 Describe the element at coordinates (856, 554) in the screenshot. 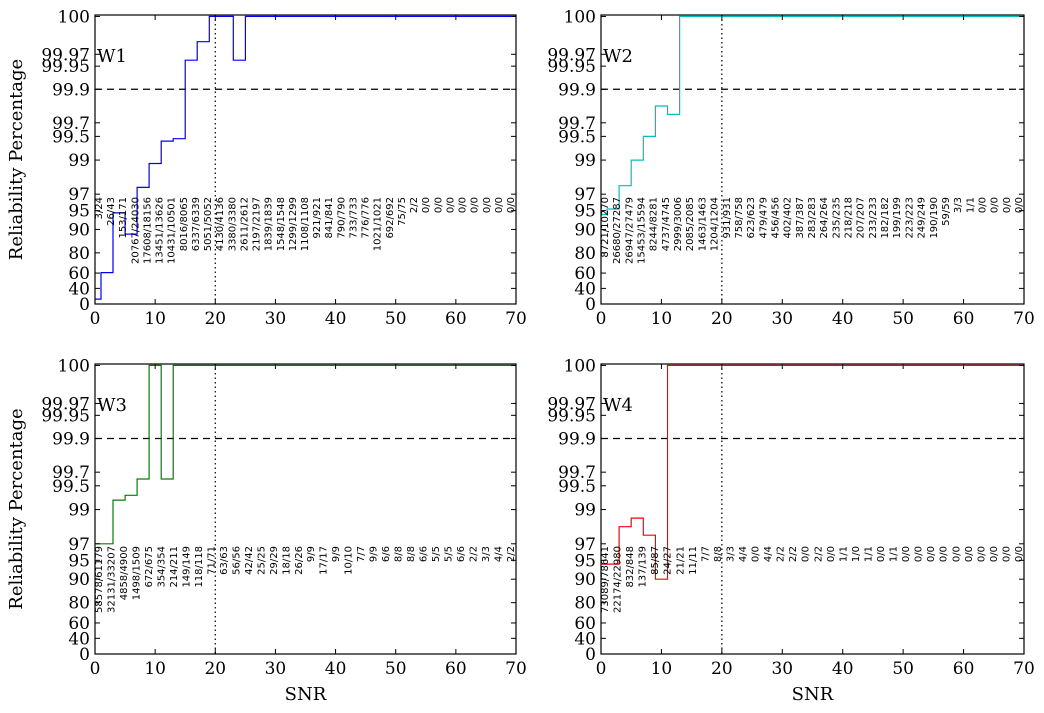

I see `count-annotation: 1/0` at that location.